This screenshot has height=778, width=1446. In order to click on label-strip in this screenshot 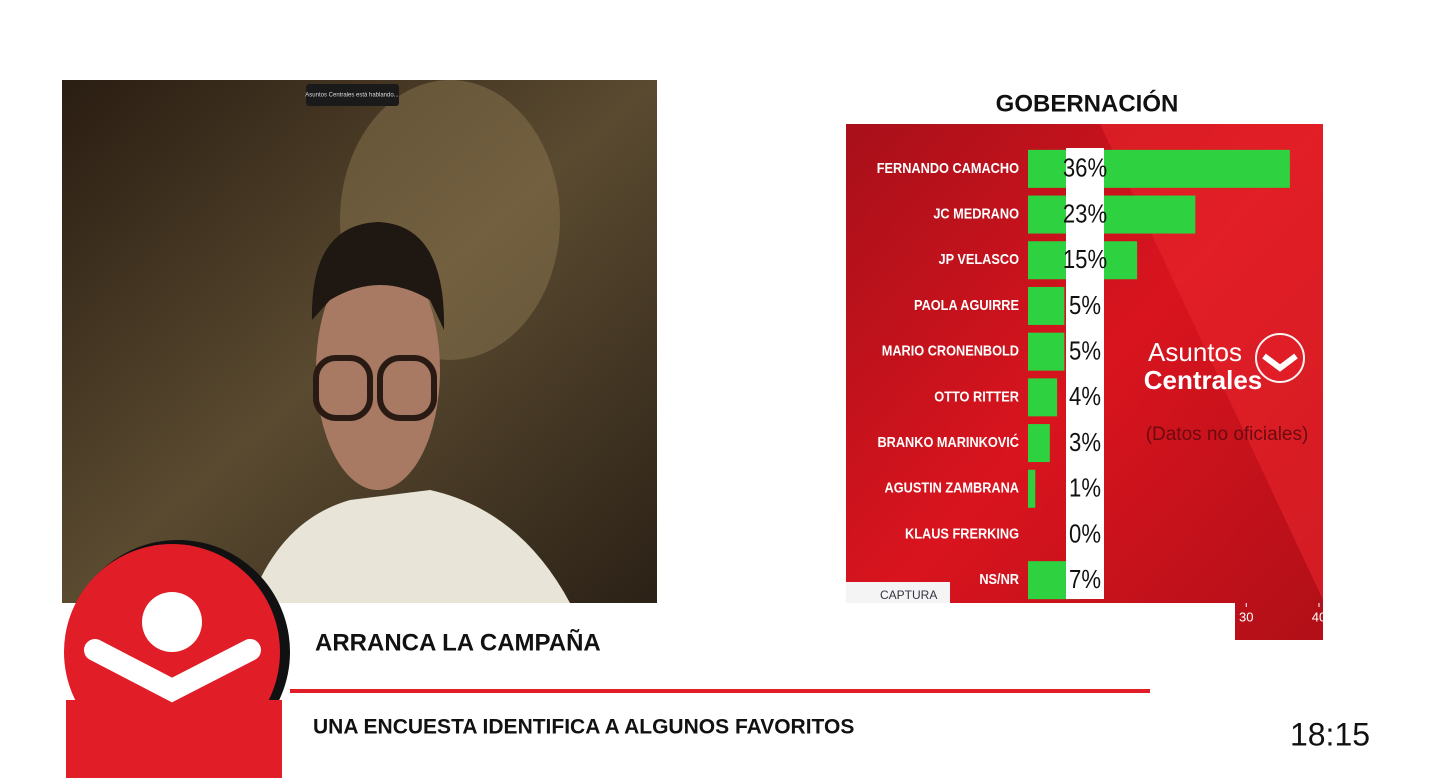, I will do `click(1085, 373)`.